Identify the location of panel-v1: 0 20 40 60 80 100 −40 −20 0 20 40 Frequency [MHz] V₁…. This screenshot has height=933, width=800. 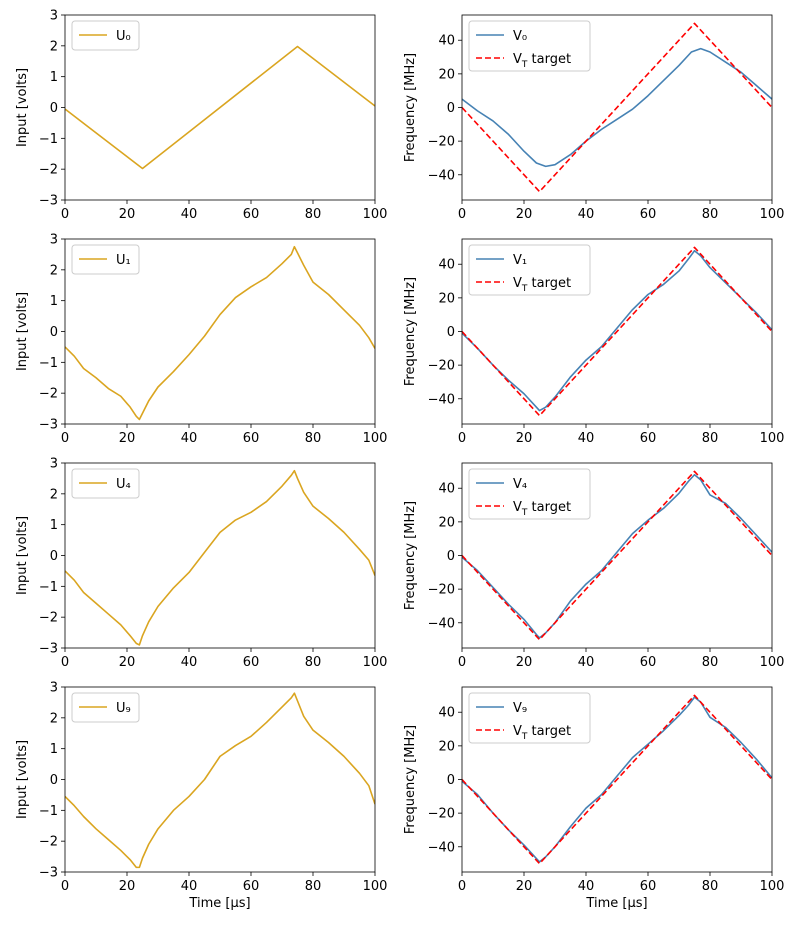
(594, 342).